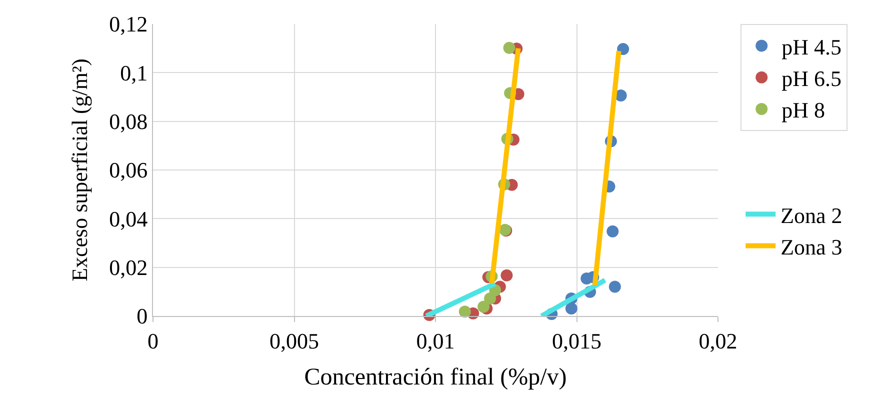  Describe the element at coordinates (718, 341) in the screenshot. I see `x-tick-label: 0,02` at that location.